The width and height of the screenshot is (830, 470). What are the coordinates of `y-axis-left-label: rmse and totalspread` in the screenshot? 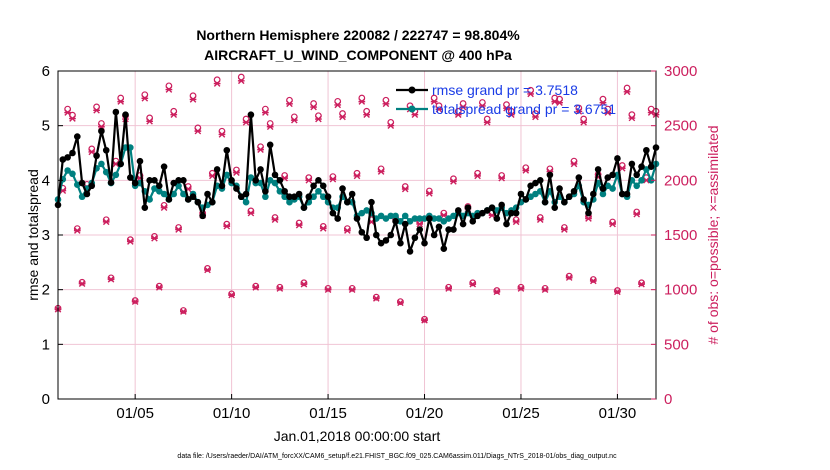 It's located at (33, 235).